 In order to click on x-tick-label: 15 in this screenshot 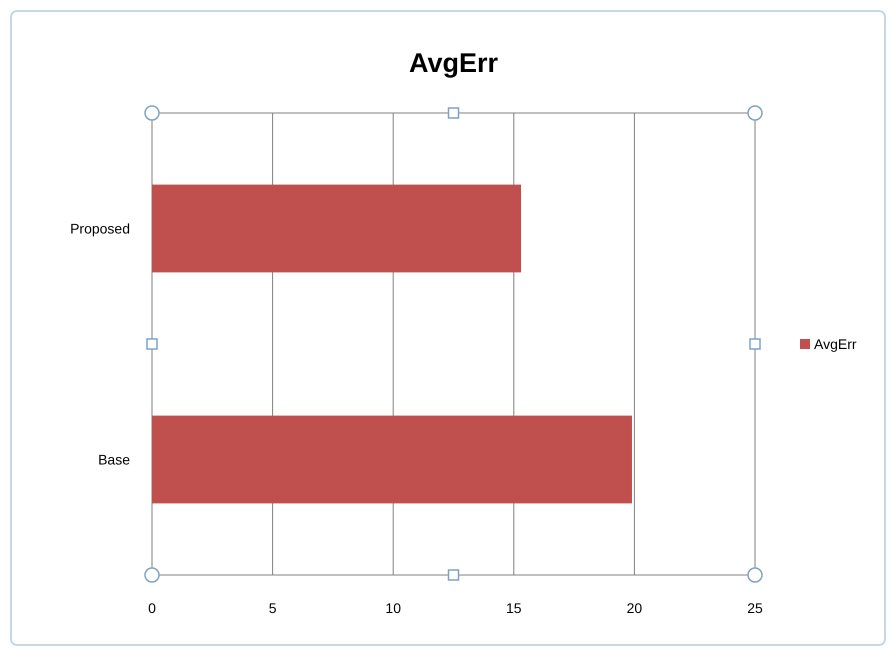, I will do `click(514, 608)`.